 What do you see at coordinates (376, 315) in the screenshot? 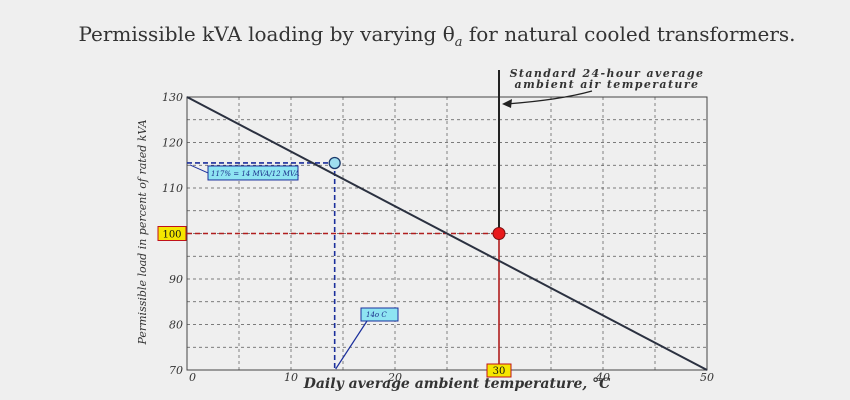
I see `temp-callout-text: 14o C` at bounding box center [376, 315].